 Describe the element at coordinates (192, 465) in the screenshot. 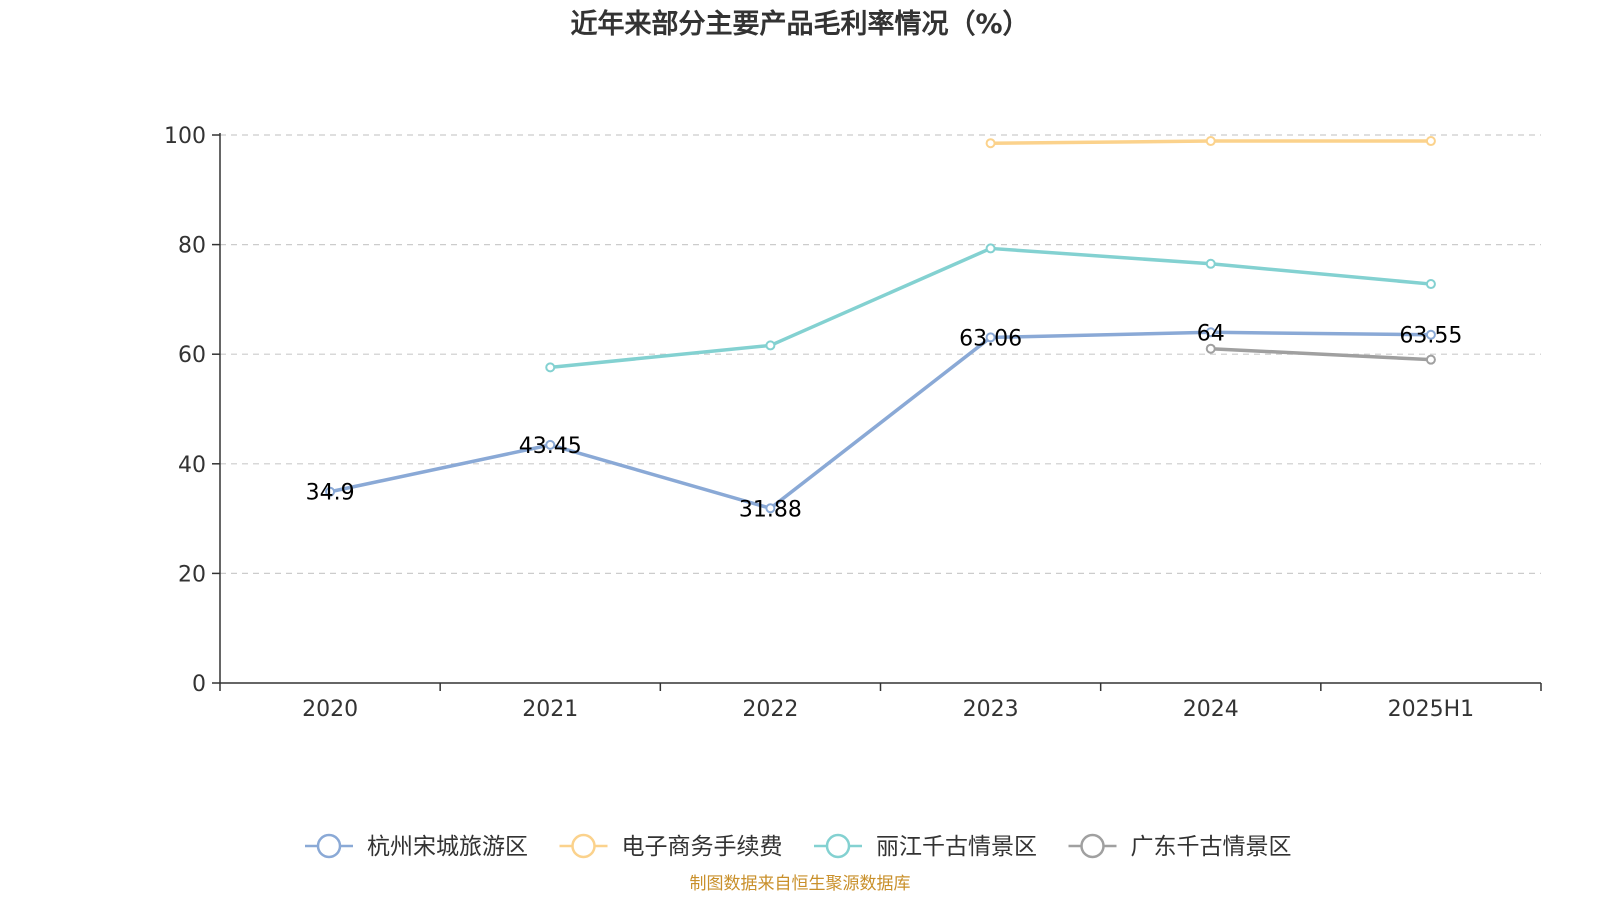

I see `y-tick-label: 40` at that location.